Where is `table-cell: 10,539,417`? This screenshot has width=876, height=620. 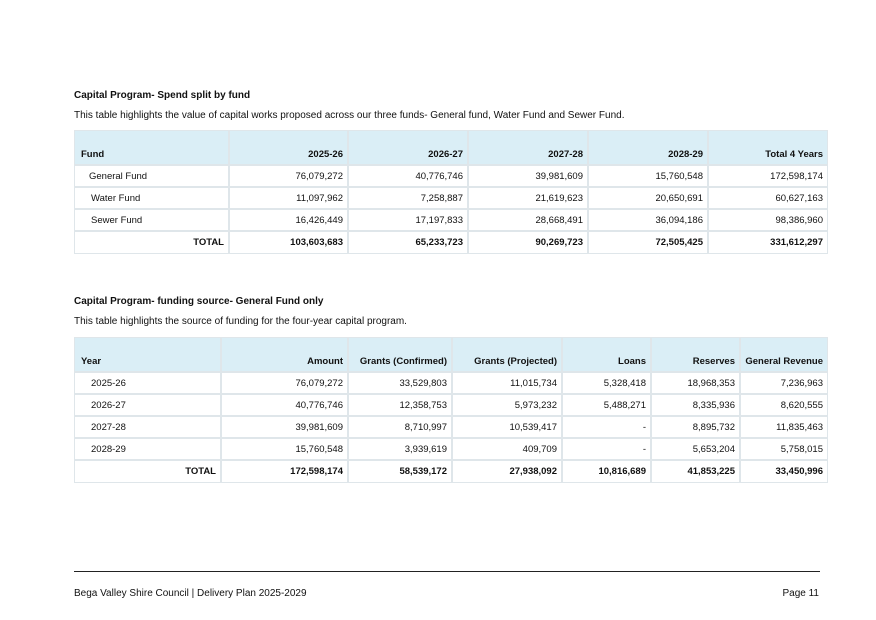 table-cell: 10,539,417 is located at coordinates (507, 427).